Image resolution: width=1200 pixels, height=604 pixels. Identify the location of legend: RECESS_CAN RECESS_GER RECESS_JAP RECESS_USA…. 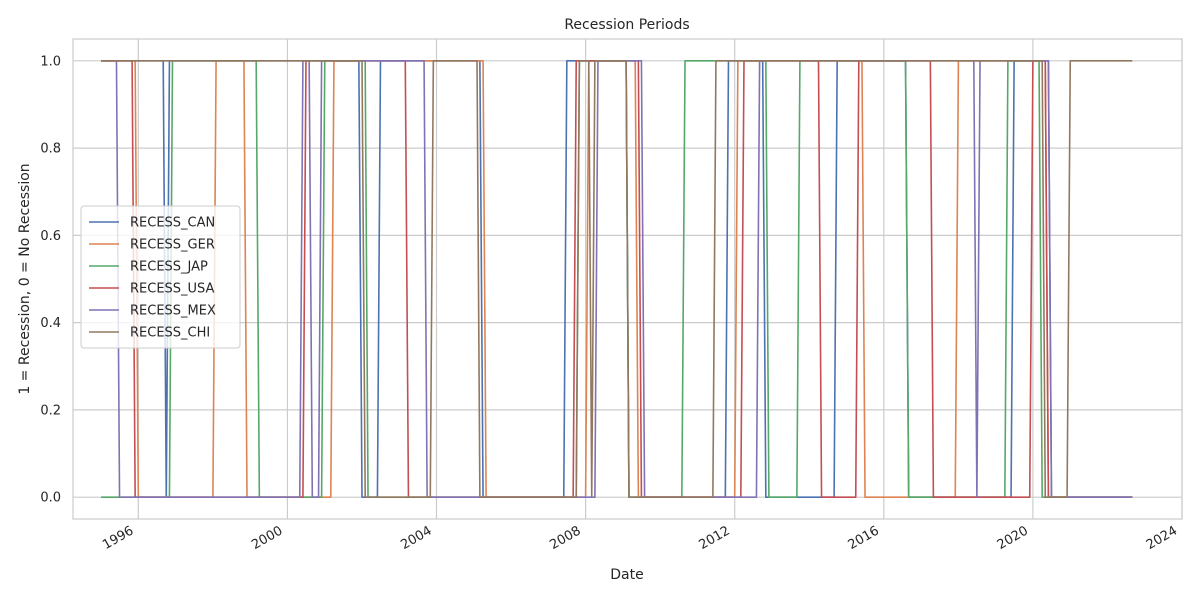
(160, 277).